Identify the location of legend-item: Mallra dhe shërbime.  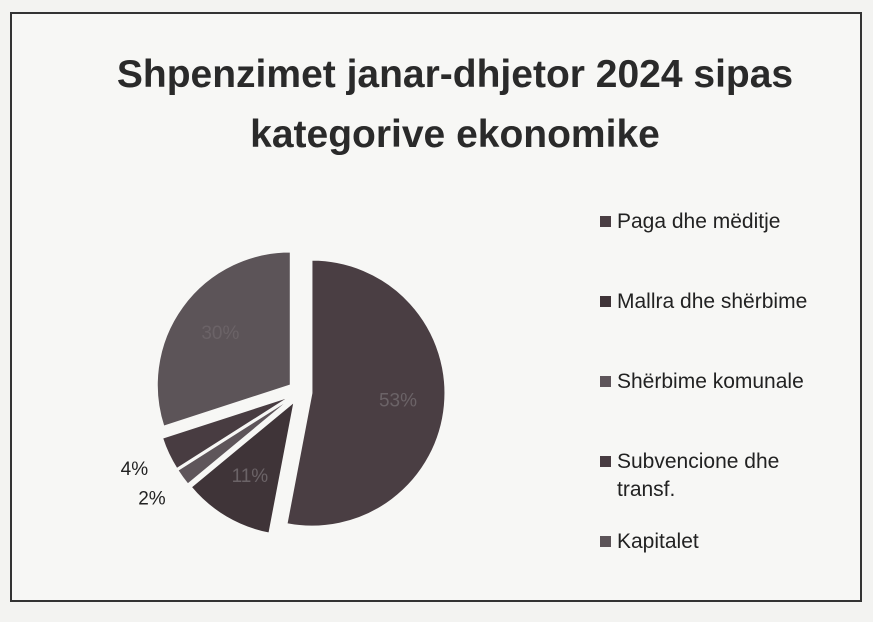
(727, 302).